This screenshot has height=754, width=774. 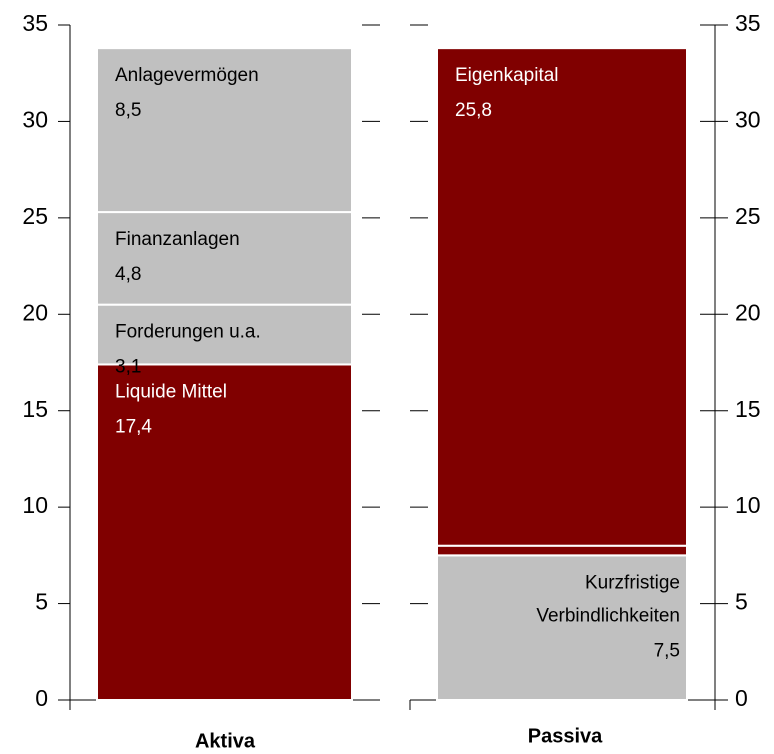 I want to click on y-tick-label: 15, so click(x=35, y=409).